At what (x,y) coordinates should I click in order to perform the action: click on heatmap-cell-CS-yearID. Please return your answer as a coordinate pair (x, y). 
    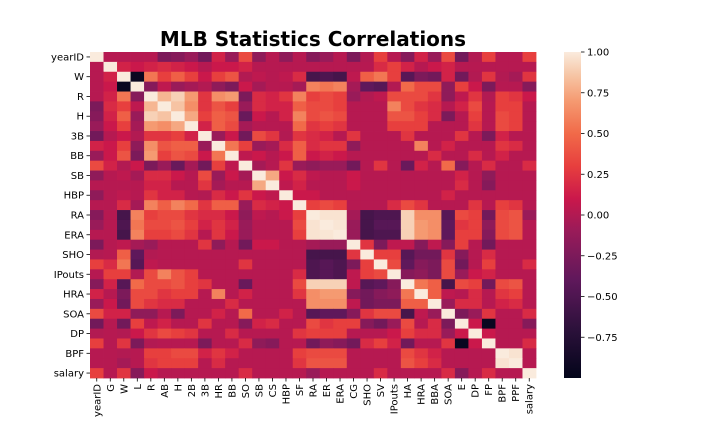
    Looking at the image, I should click on (97, 185).